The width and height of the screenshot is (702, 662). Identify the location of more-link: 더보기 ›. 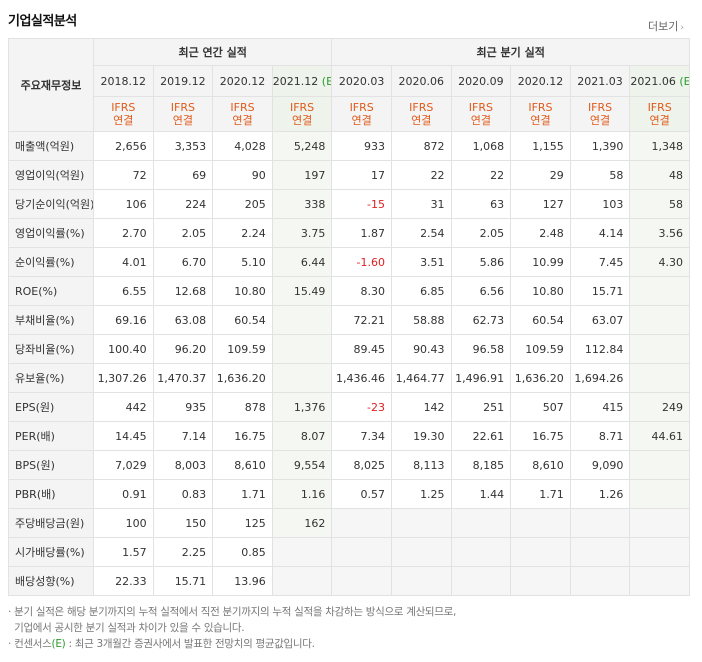
(666, 26).